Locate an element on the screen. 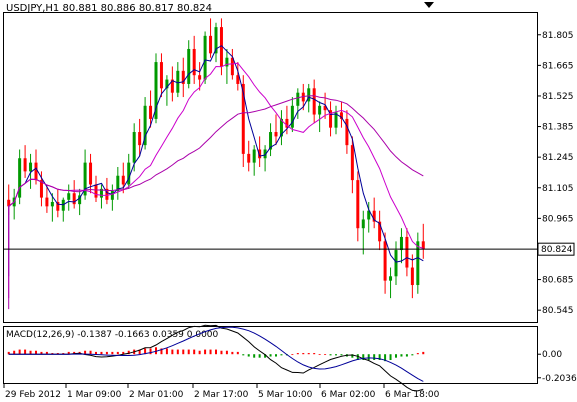  symbol-header: USDJPY,H1 80.881 80.886 80.817 80.824 is located at coordinates (109, 8).